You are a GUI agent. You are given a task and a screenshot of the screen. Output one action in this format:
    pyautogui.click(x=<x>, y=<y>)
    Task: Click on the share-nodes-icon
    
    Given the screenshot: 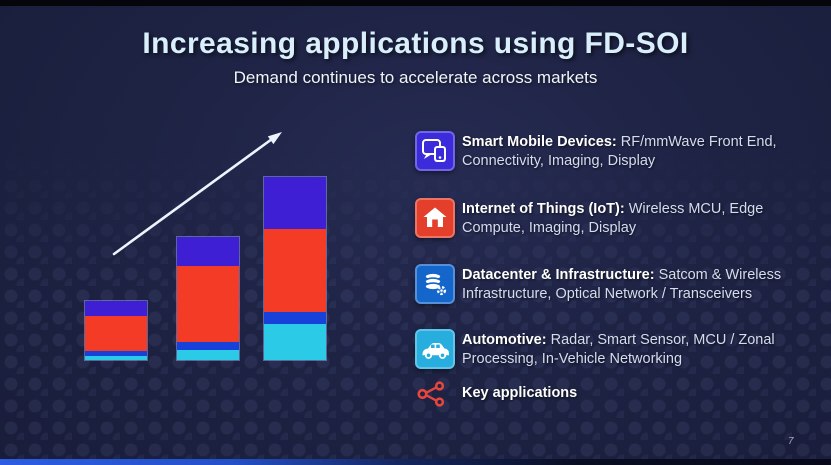 What is the action you would take?
    pyautogui.click(x=431, y=394)
    